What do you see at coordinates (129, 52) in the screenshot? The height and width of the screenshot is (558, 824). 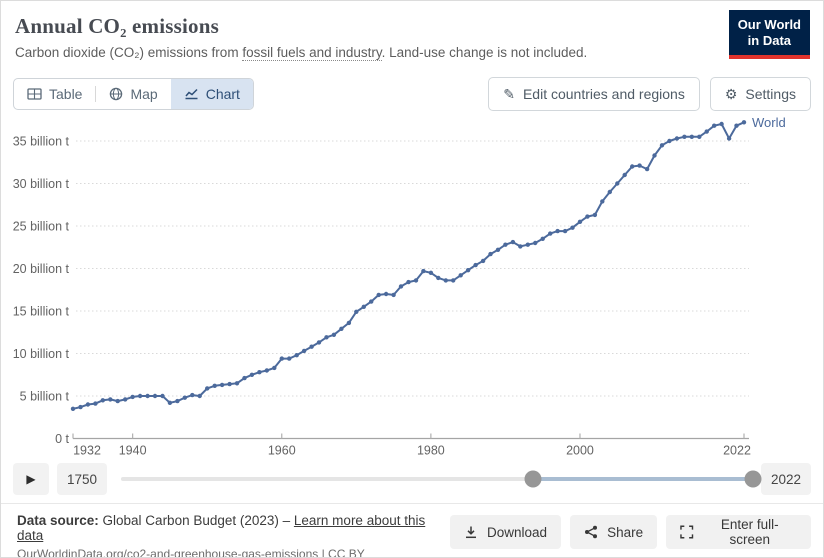 I see `subtitle-text: Carbon dioxide (CO₂) emissions from` at bounding box center [129, 52].